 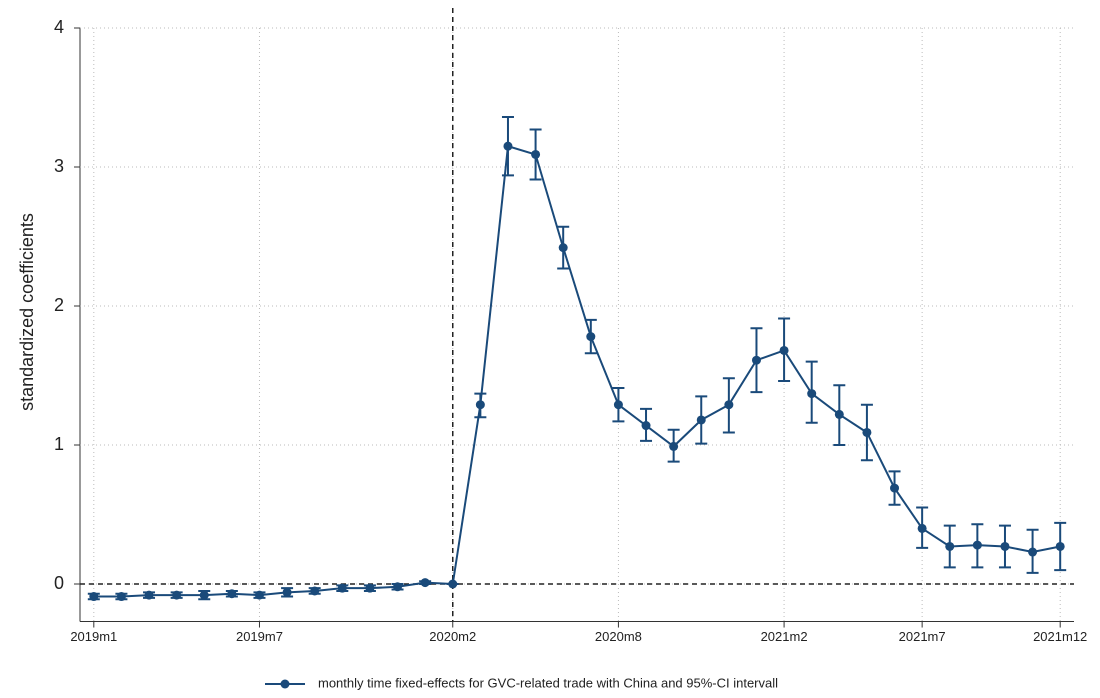 What do you see at coordinates (59, 583) in the screenshot?
I see `y-tick-label: 0` at bounding box center [59, 583].